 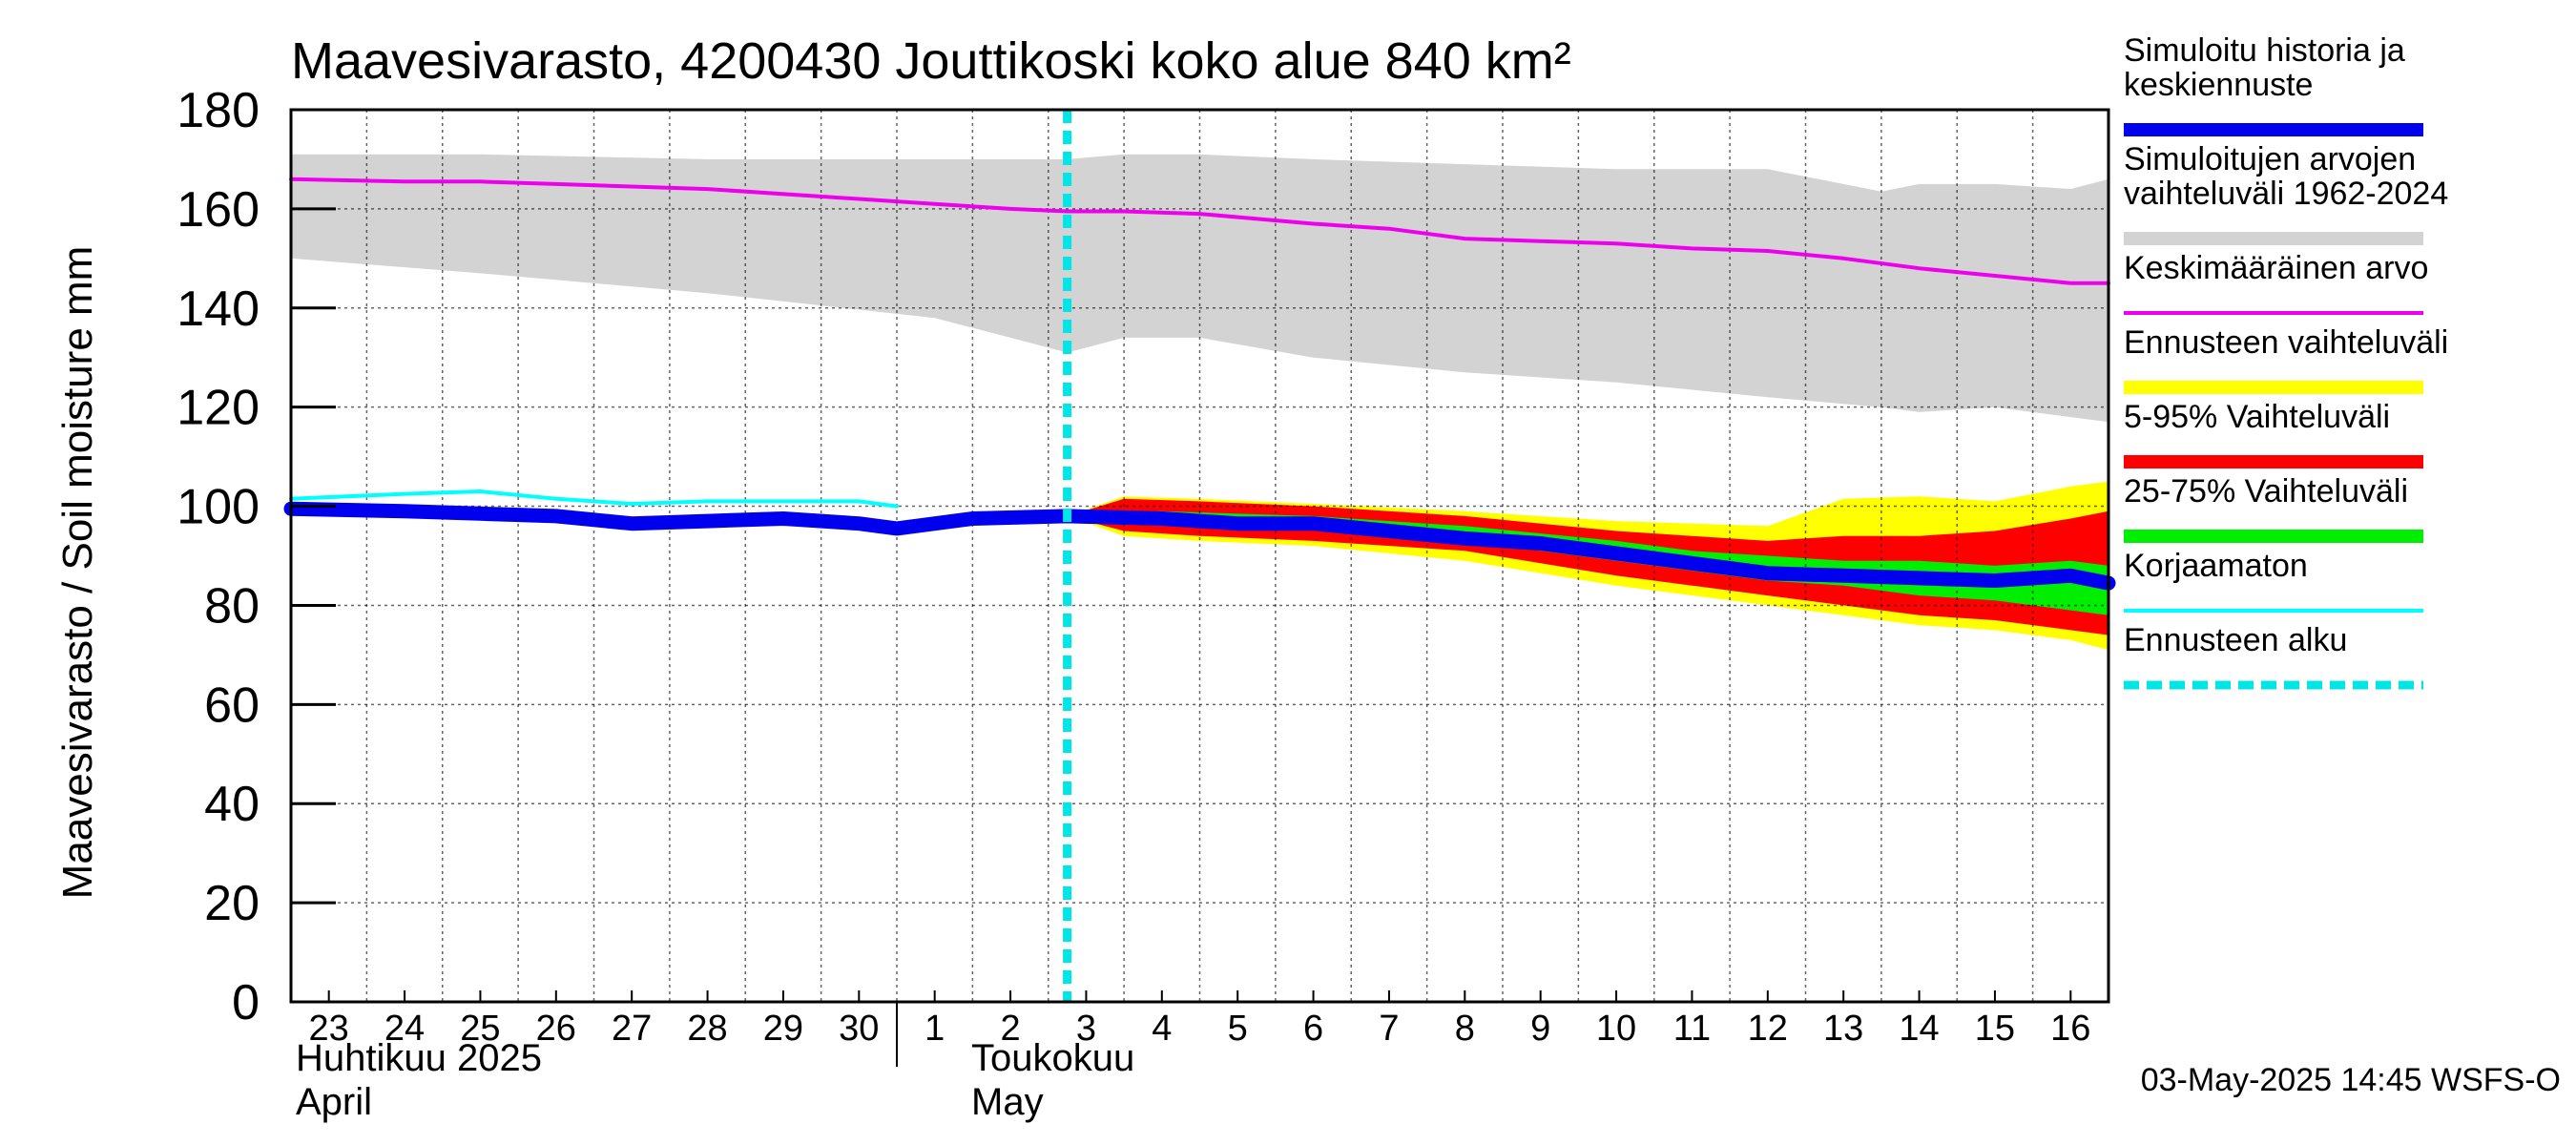 What do you see at coordinates (1313, 1029) in the screenshot?
I see `x-tick-label: 6` at bounding box center [1313, 1029].